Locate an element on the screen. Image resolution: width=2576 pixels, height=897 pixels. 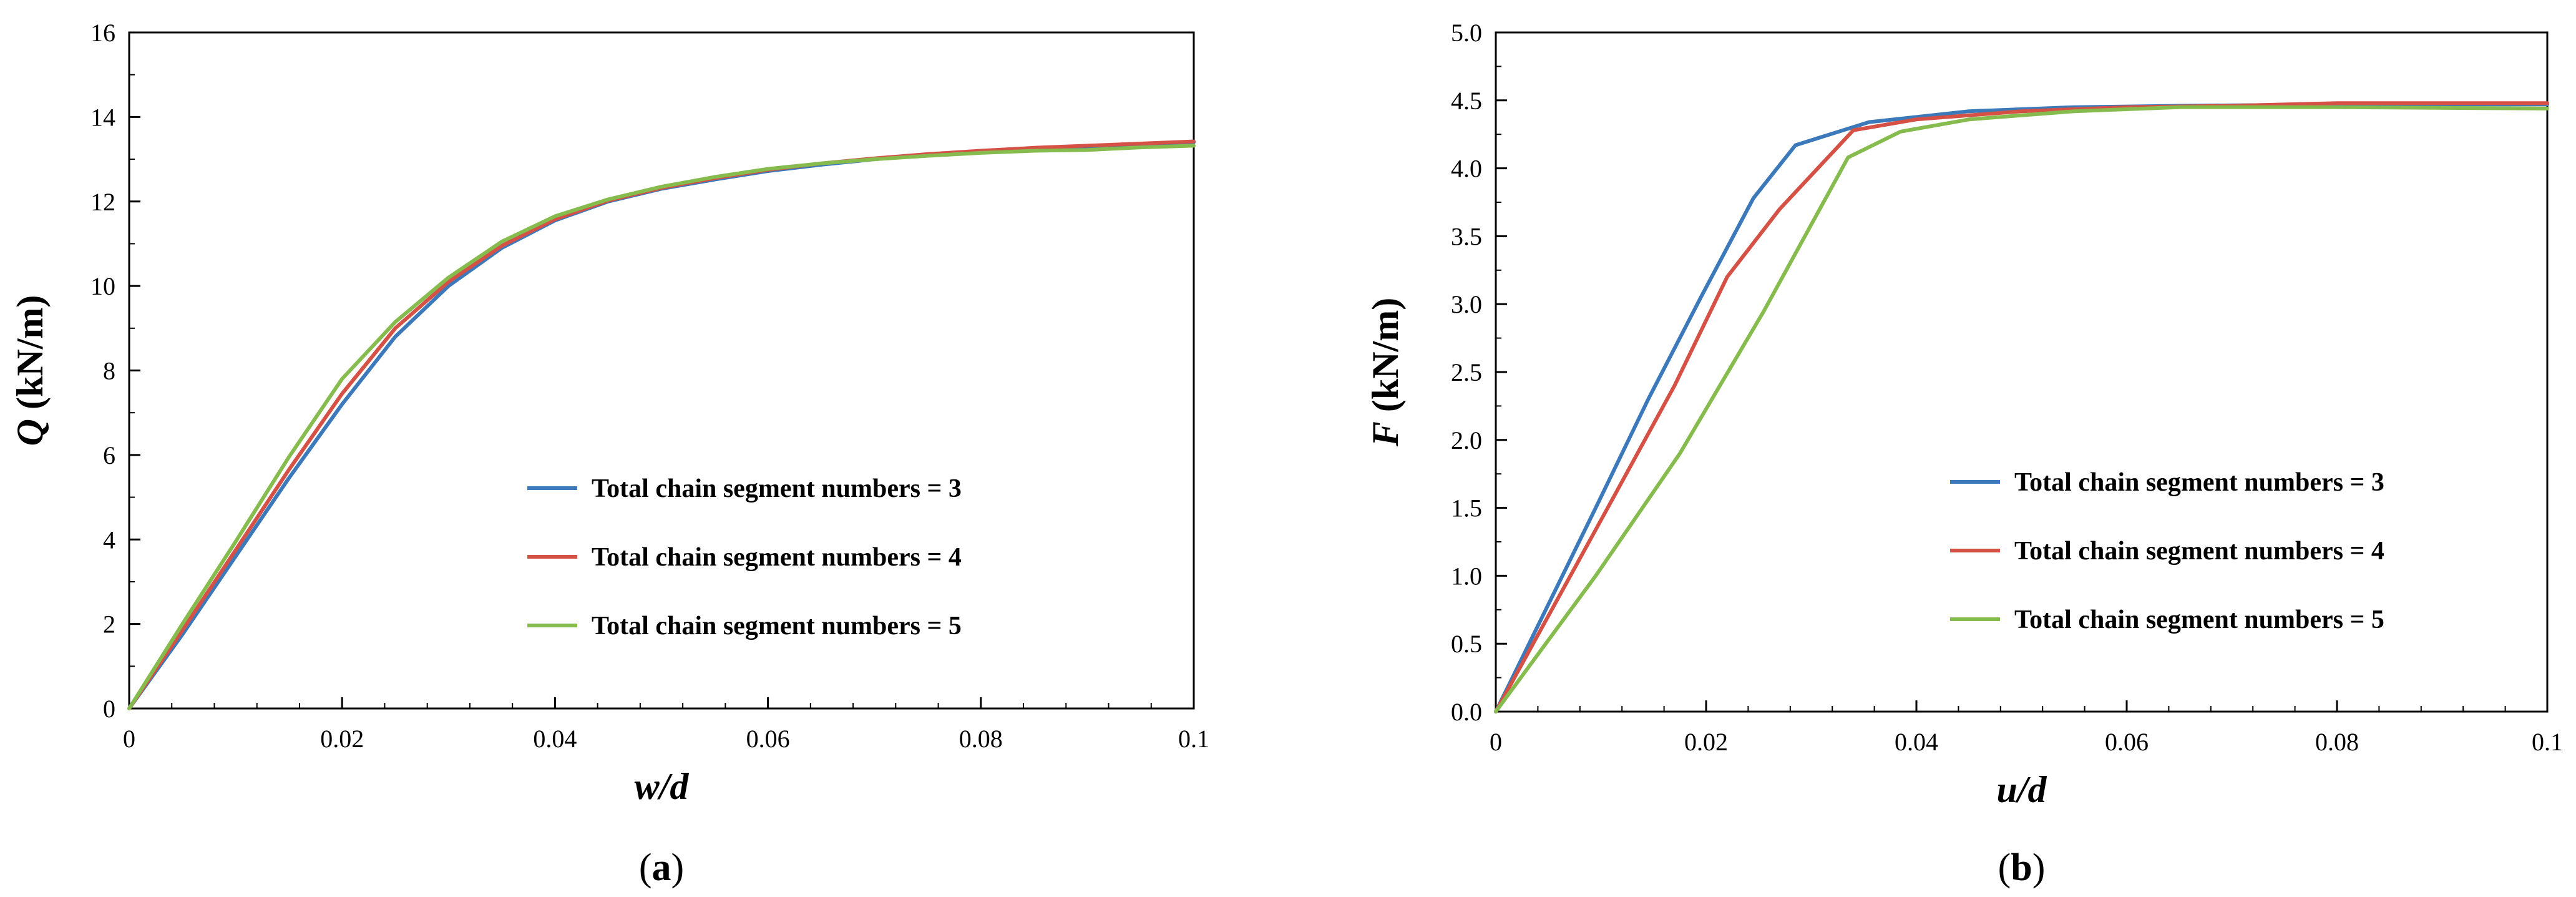
y-tick-label: 2.0 is located at coordinates (1466, 440).